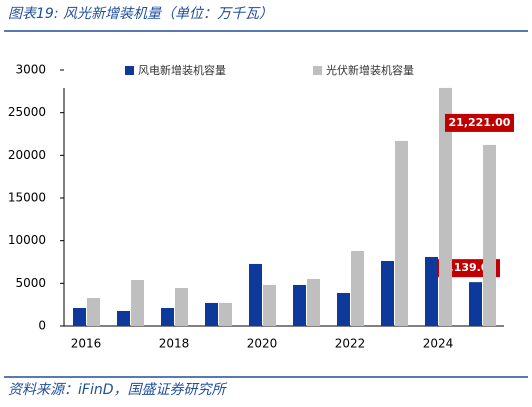 The width and height of the screenshot is (532, 407). I want to click on y-tick-label: 10000, so click(27, 240).